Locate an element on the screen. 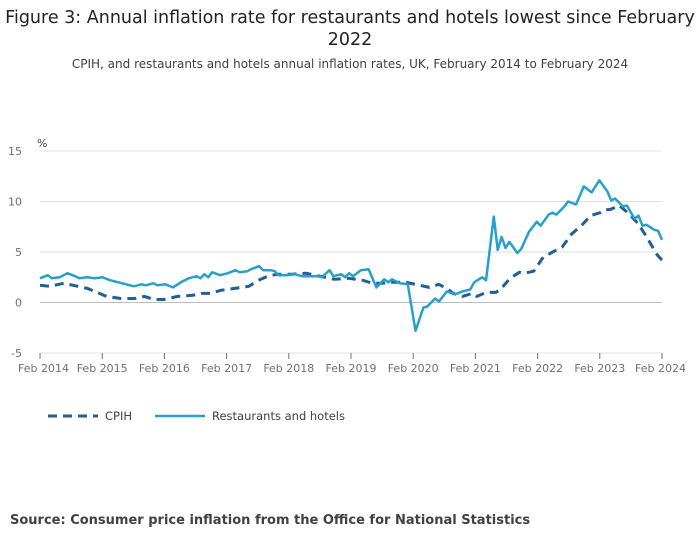 This screenshot has width=700, height=549. y-axis-label: % is located at coordinates (42, 143).